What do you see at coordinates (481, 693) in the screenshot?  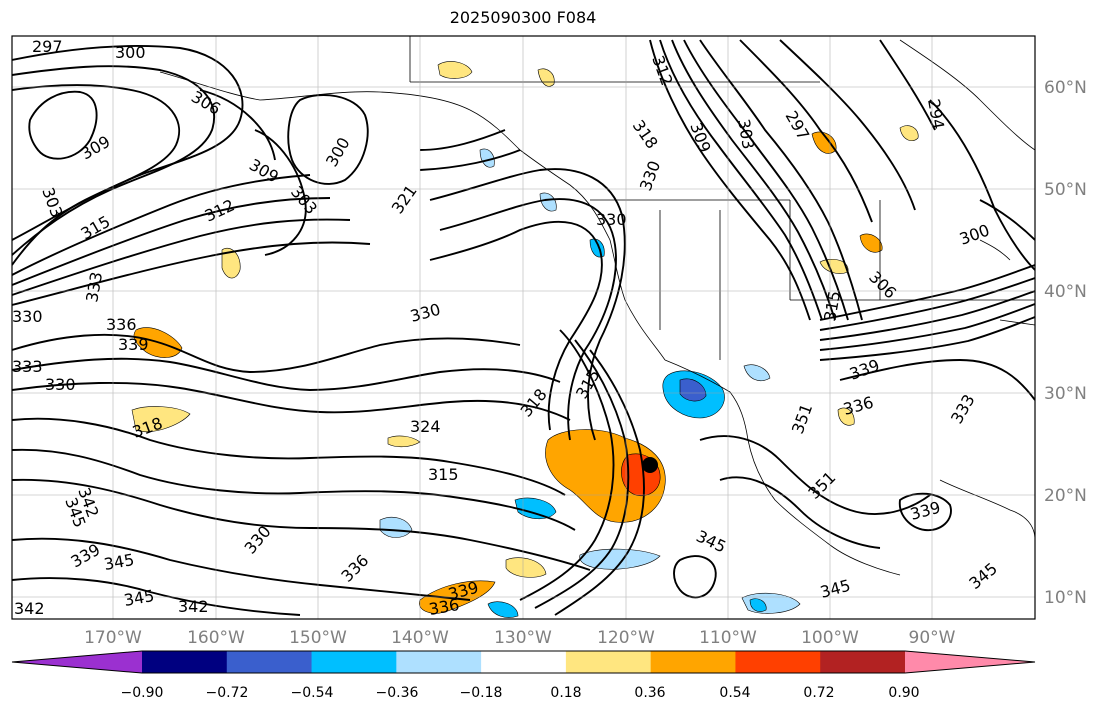 I see `colorbar-tick-label: −0.18` at bounding box center [481, 693].